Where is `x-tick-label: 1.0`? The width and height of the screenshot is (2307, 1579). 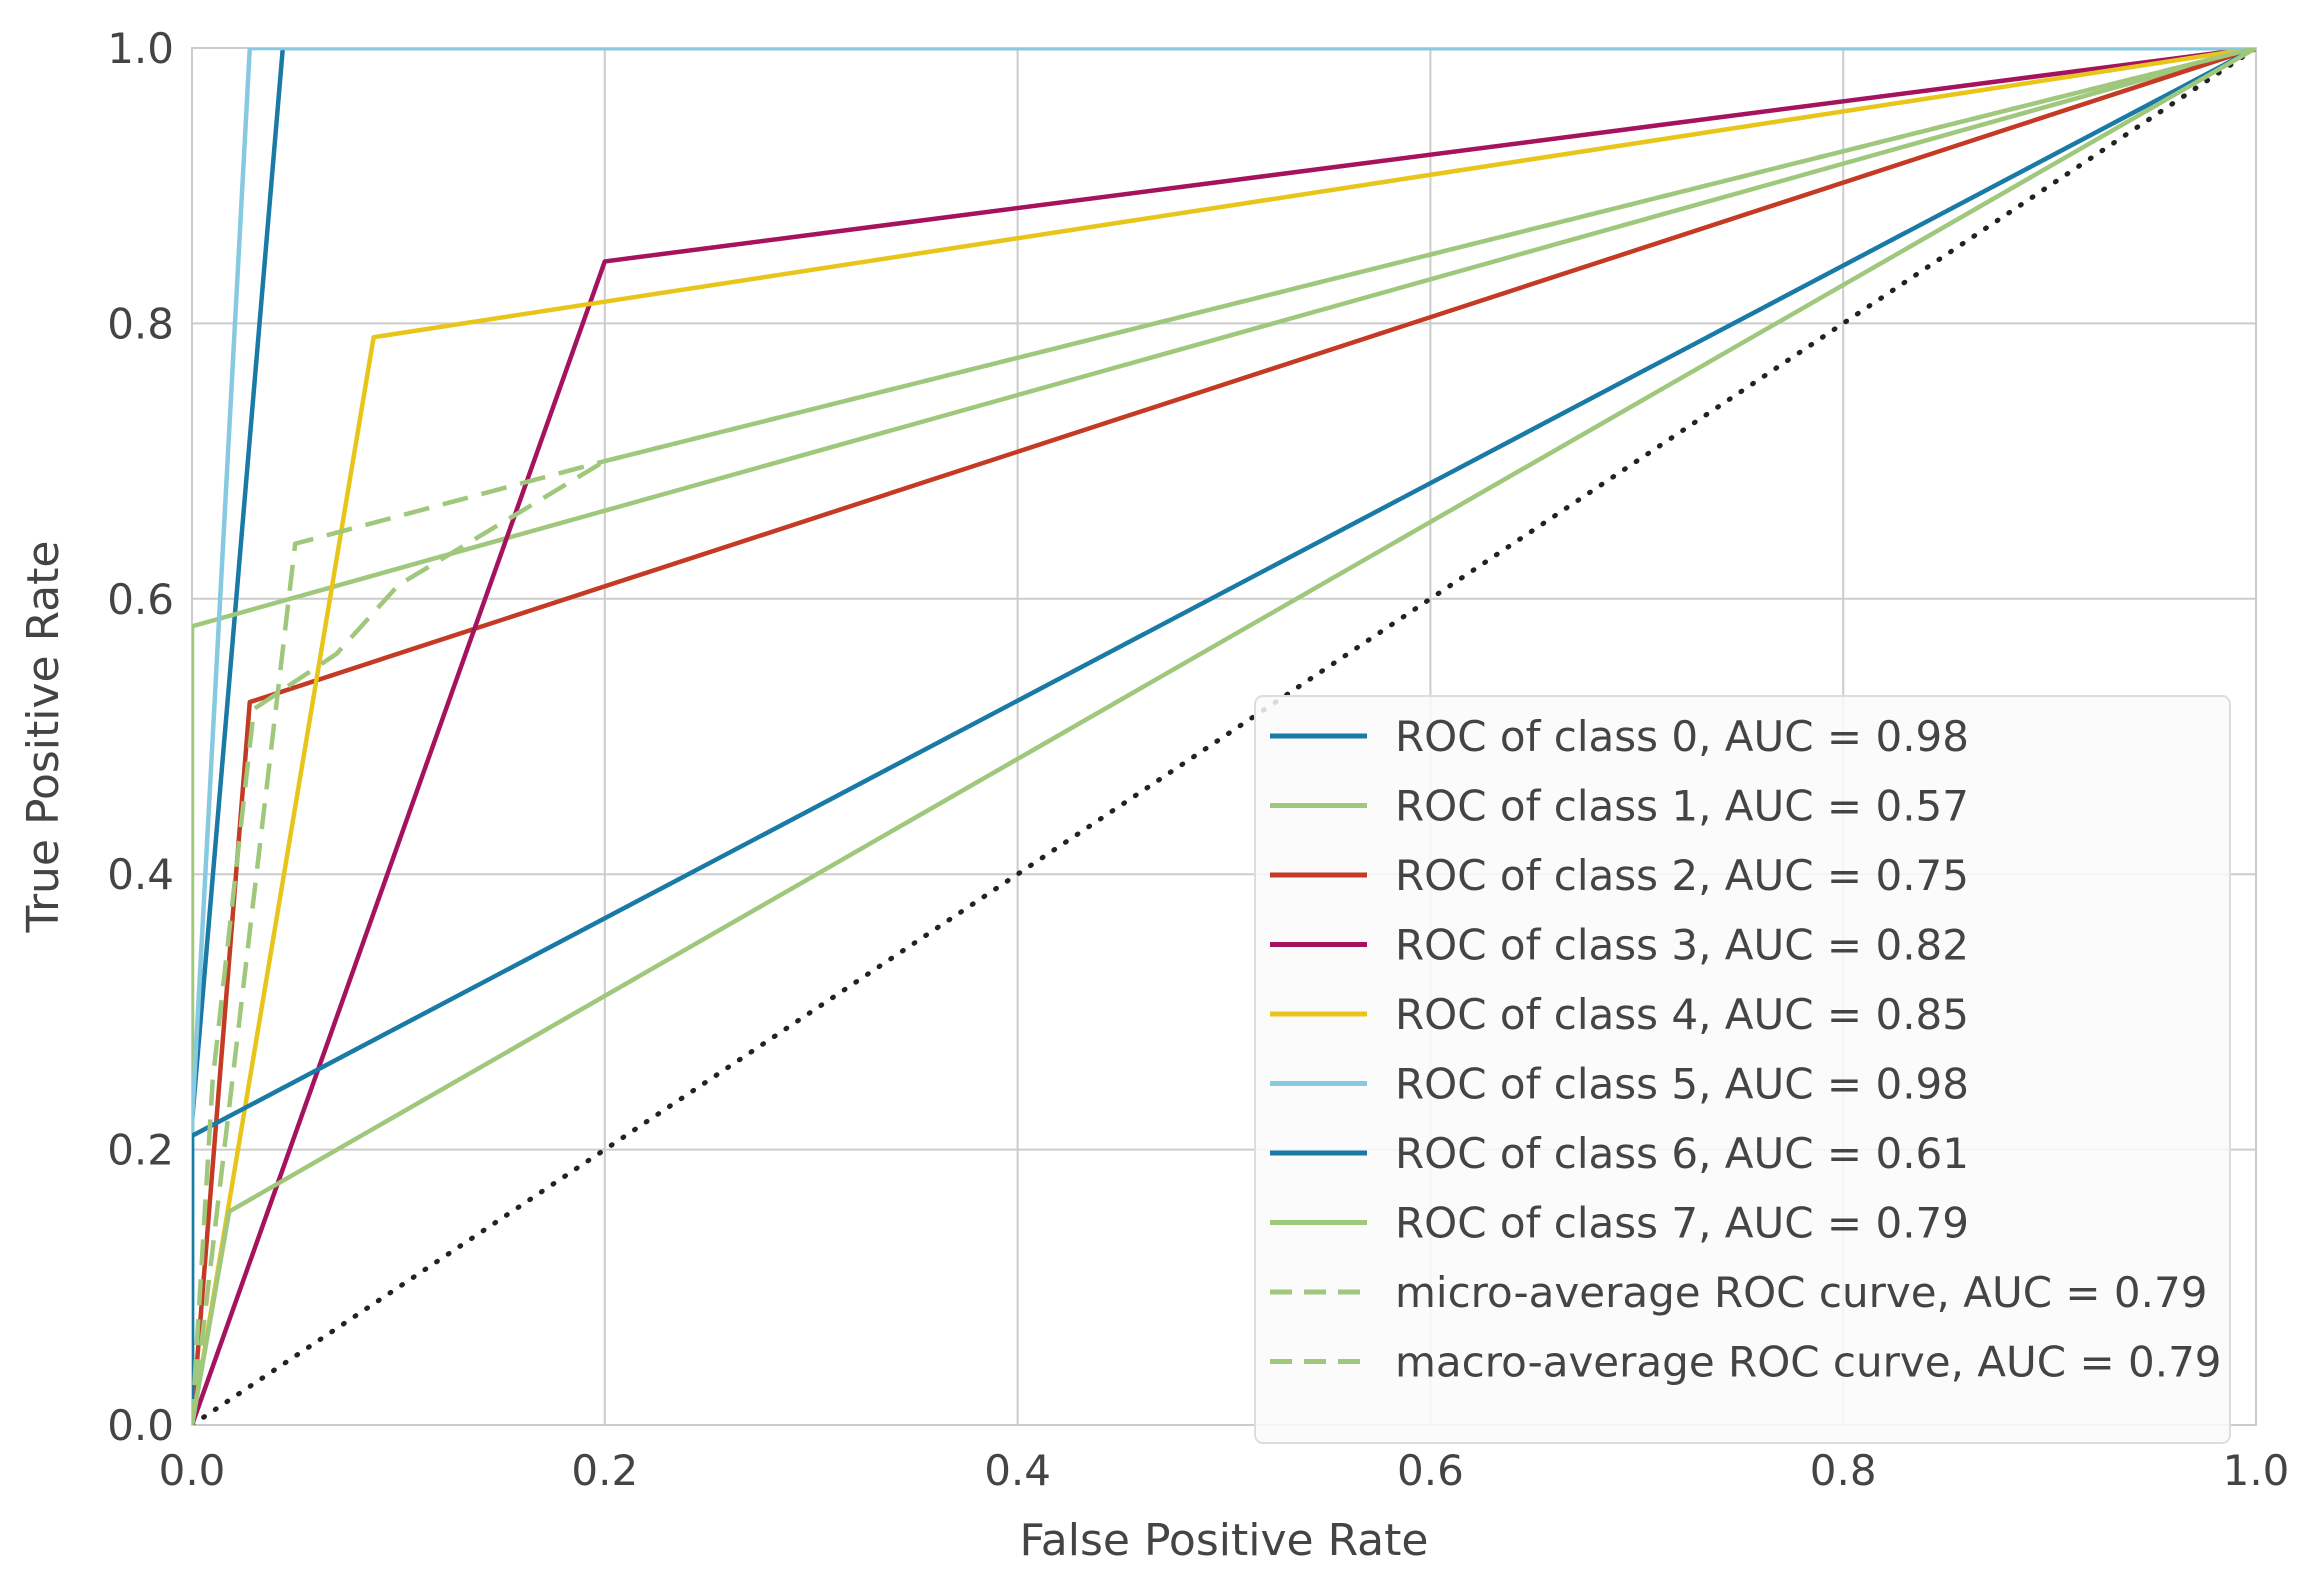 x-tick-label: 1.0 is located at coordinates (2256, 1470).